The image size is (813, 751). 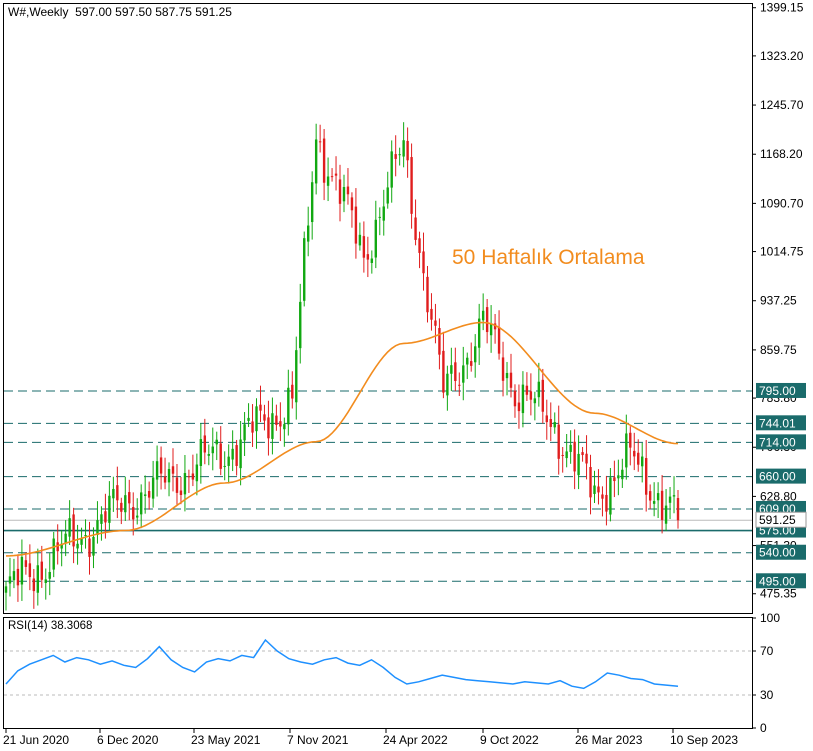 I want to click on ma-annotation: 50 Haftalık Ortalama, so click(x=548, y=257).